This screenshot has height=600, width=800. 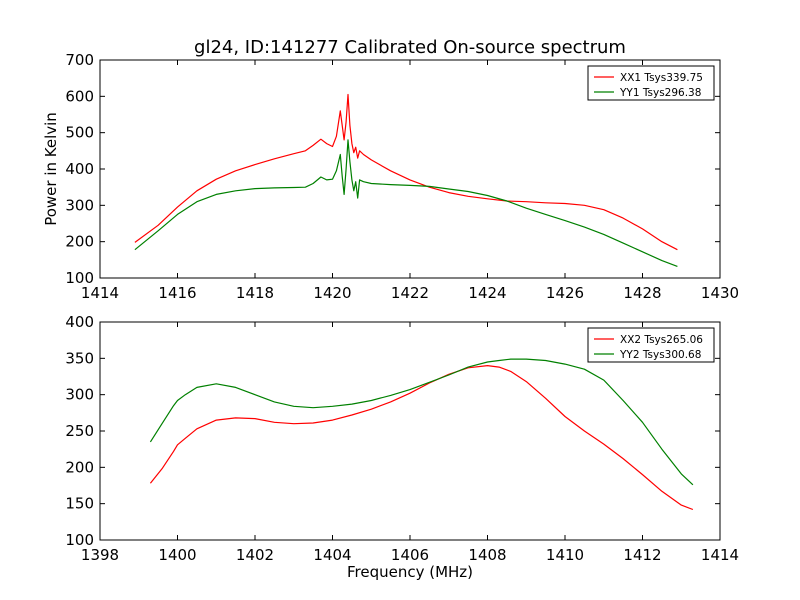 What do you see at coordinates (410, 572) in the screenshot?
I see `x-axis-title: Frequency (MHz)` at bounding box center [410, 572].